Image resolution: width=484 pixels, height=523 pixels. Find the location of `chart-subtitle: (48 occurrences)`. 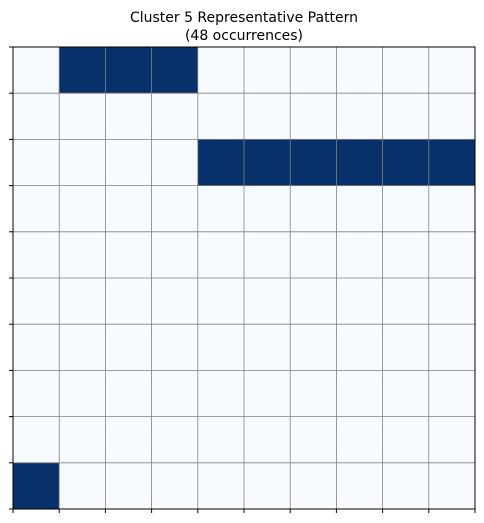

chart-subtitle: (48 occurrences) is located at coordinates (244, 36).